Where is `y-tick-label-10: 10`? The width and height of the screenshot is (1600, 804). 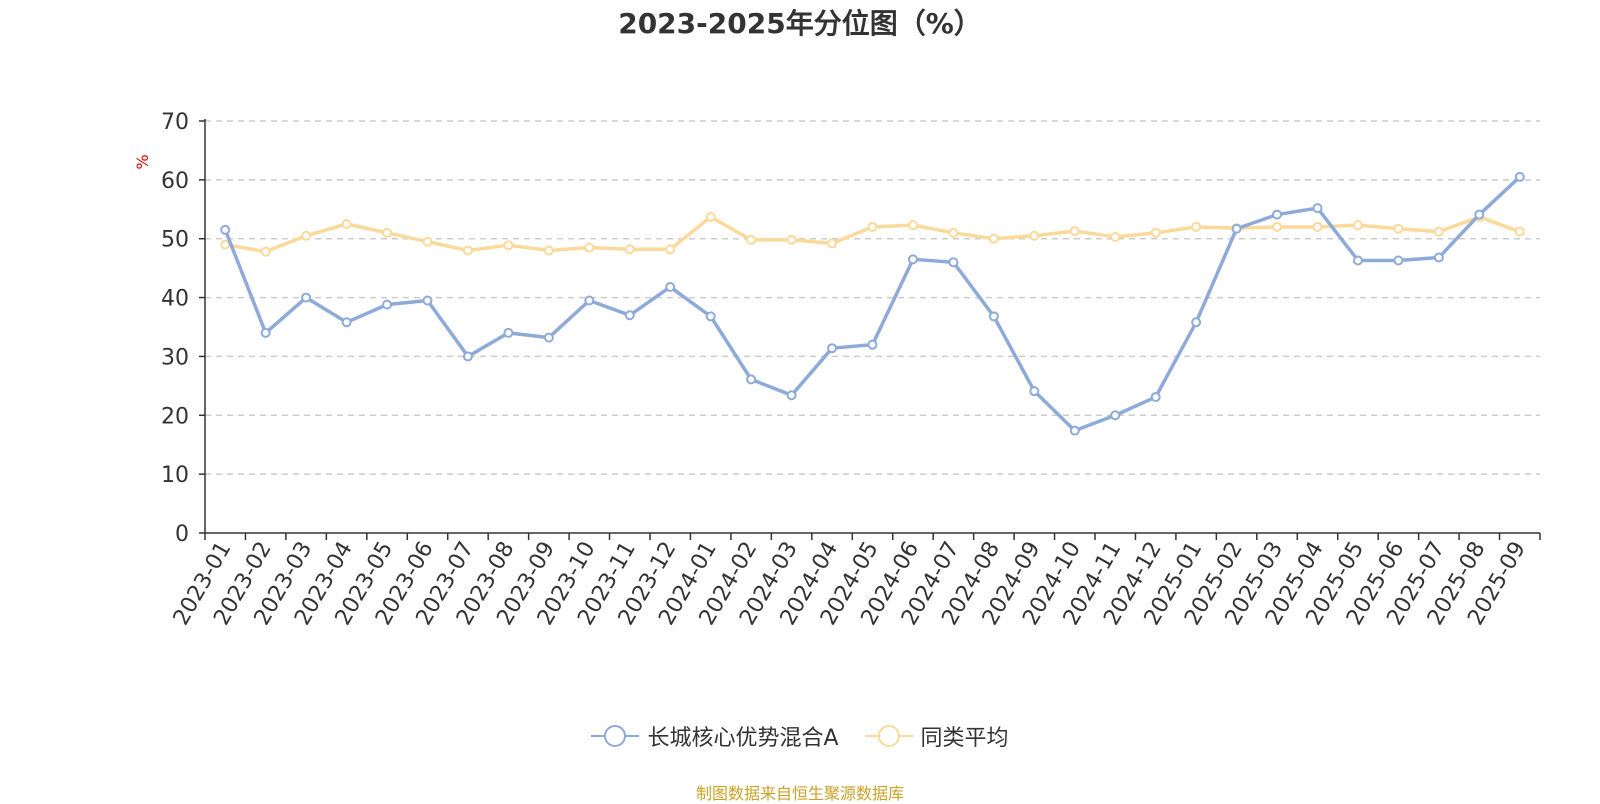 y-tick-label-10: 10 is located at coordinates (175, 475).